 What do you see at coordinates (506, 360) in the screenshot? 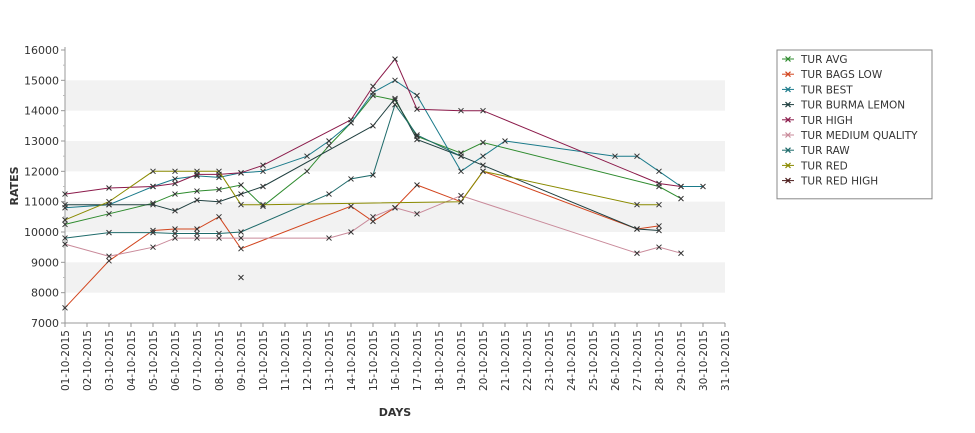
I see `x-tick-label: 21-10-2015` at bounding box center [506, 360].